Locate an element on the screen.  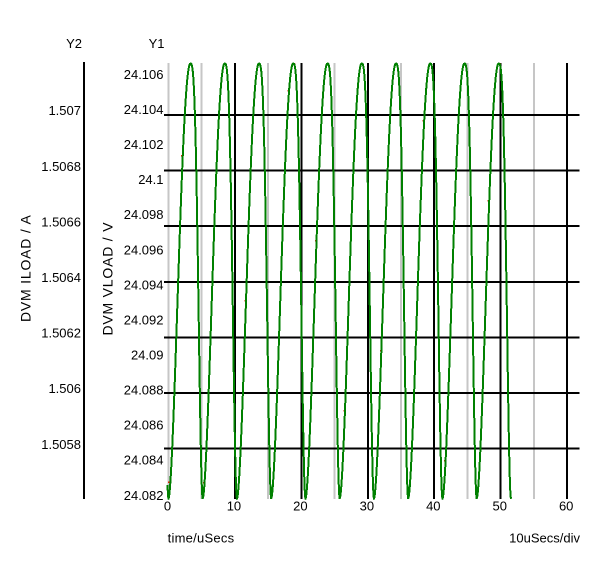
svg-text: 24.106 is located at coordinates (144, 74).